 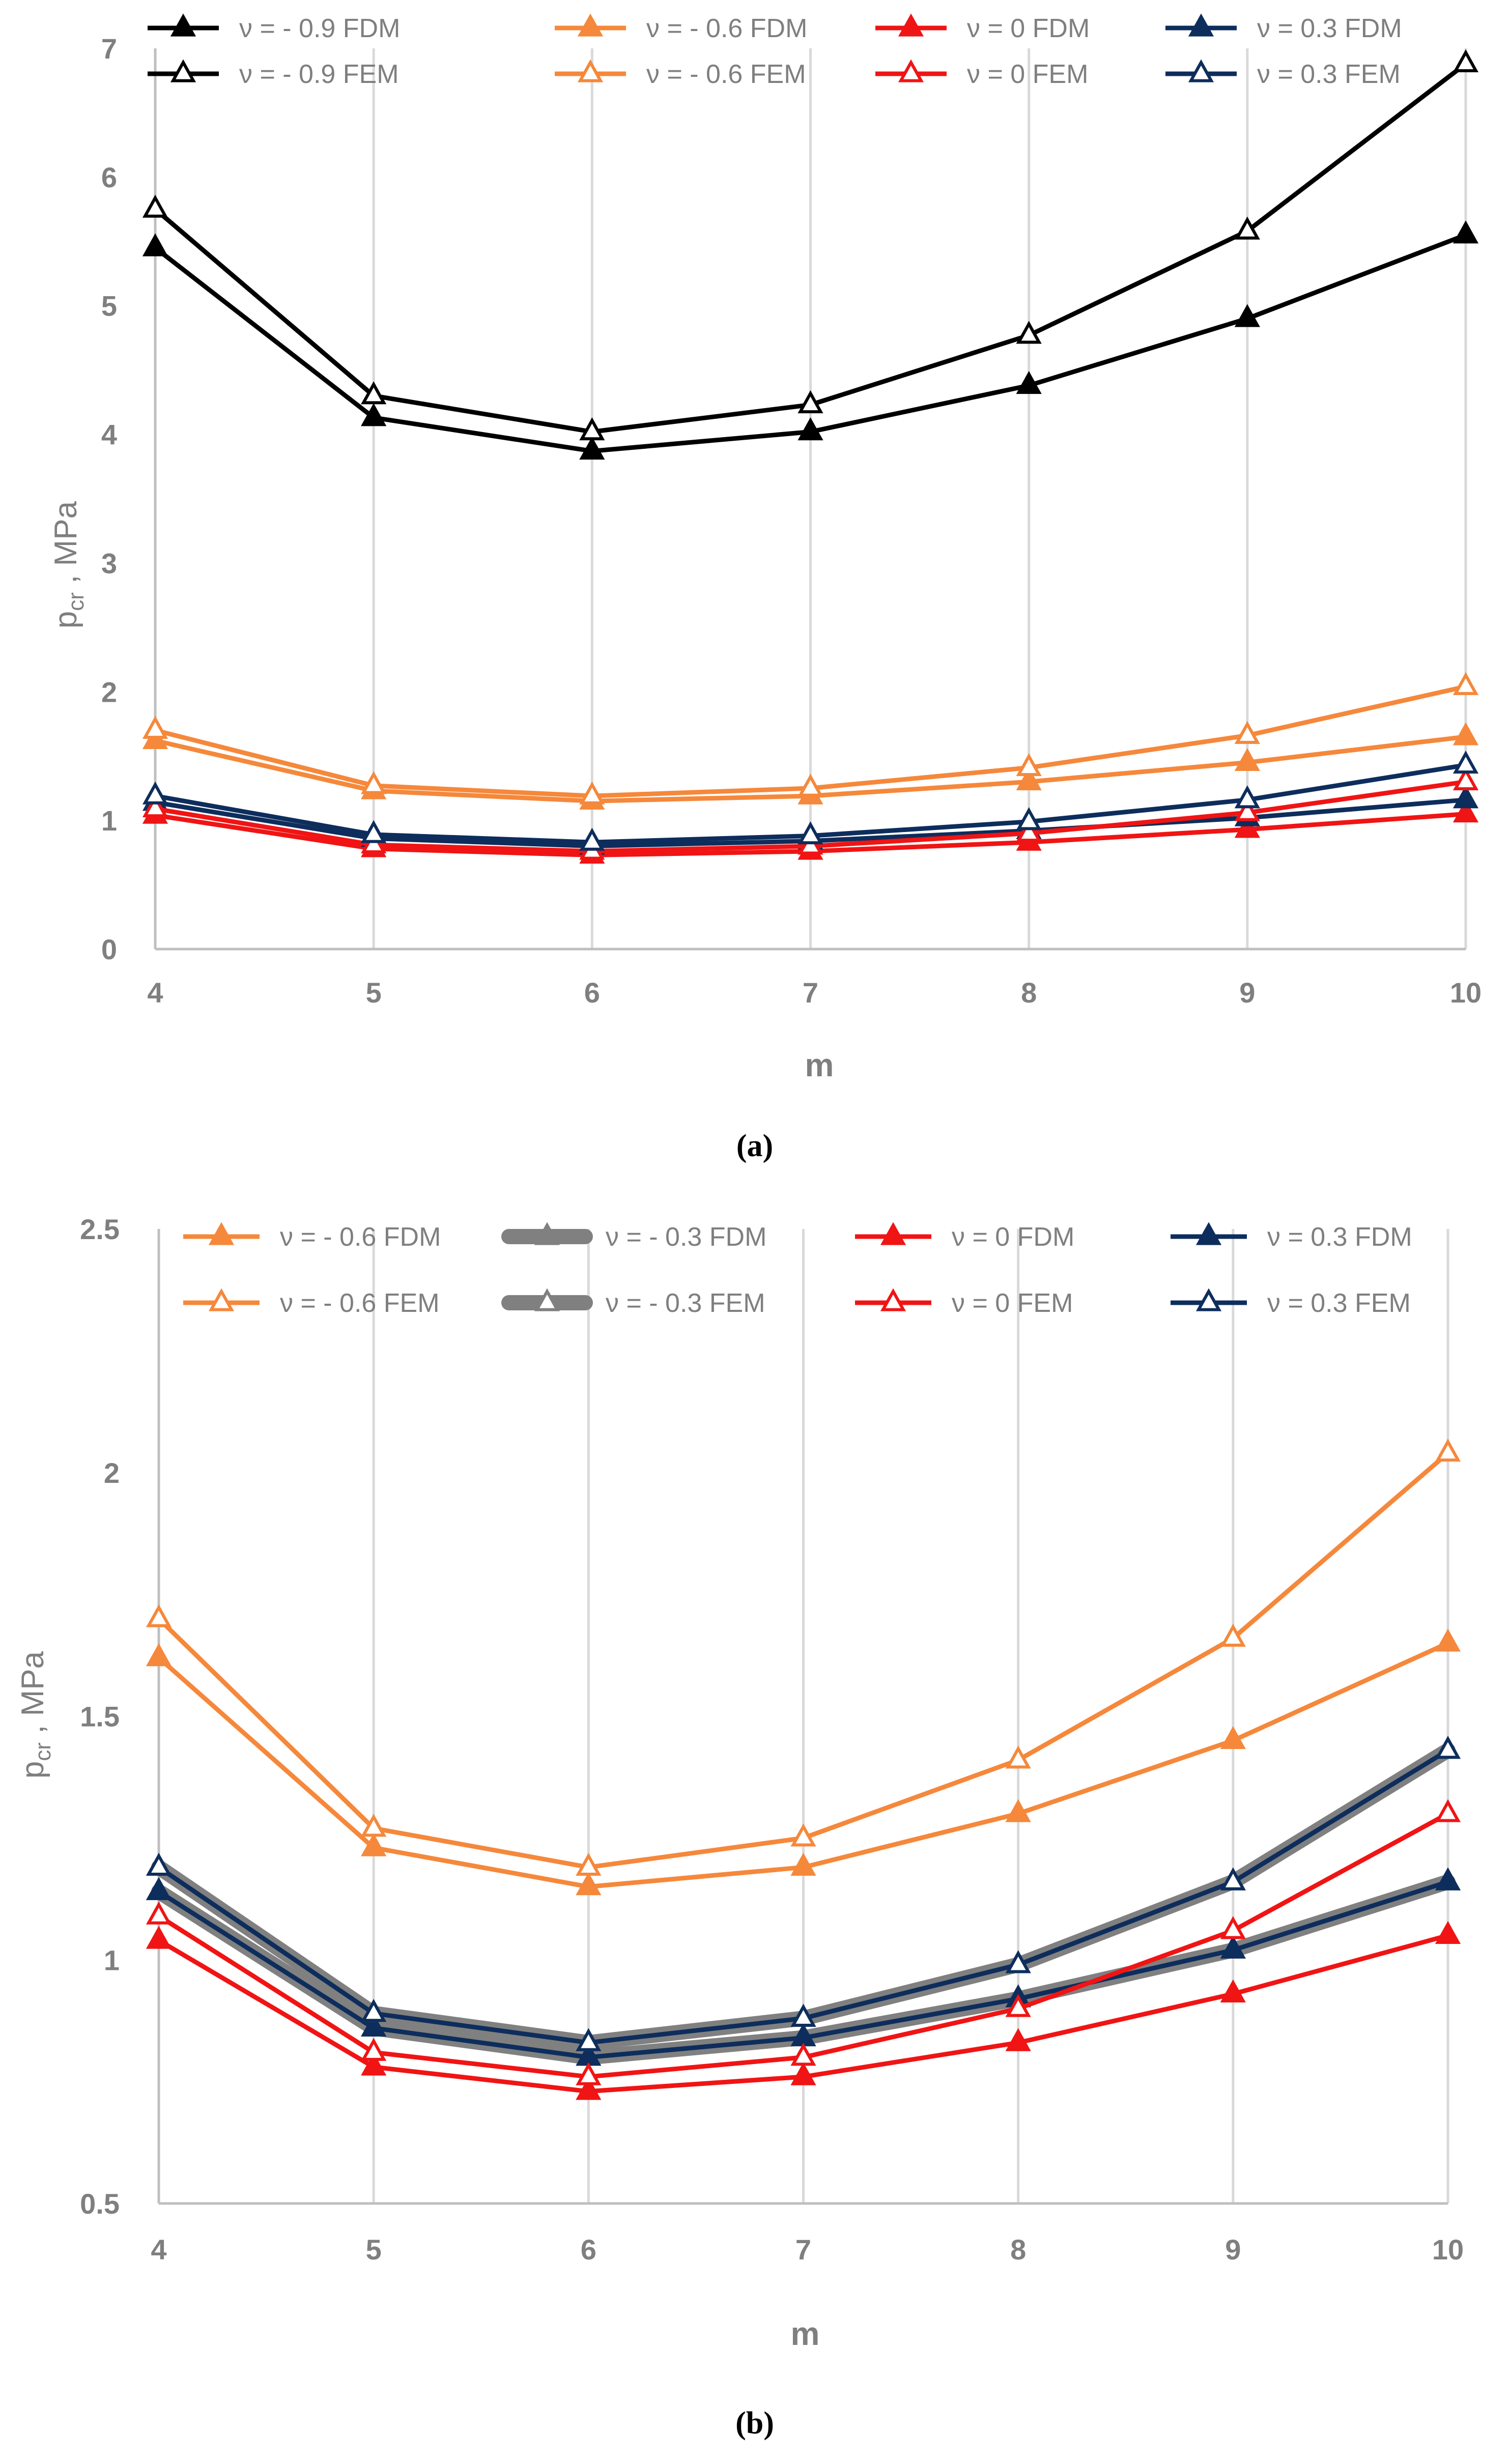 I want to click on chart-b-legend-item: ν = 0.3 FDM, so click(x=1292, y=1237).